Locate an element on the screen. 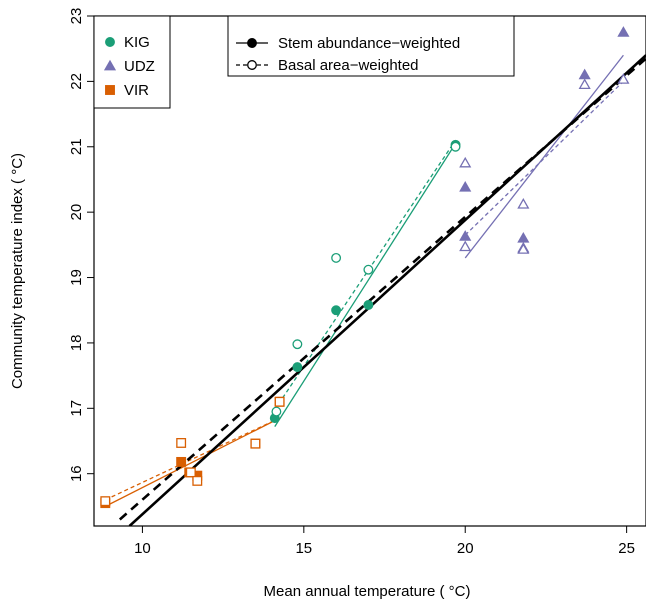  legend-marker-udz is located at coordinates (110, 65).